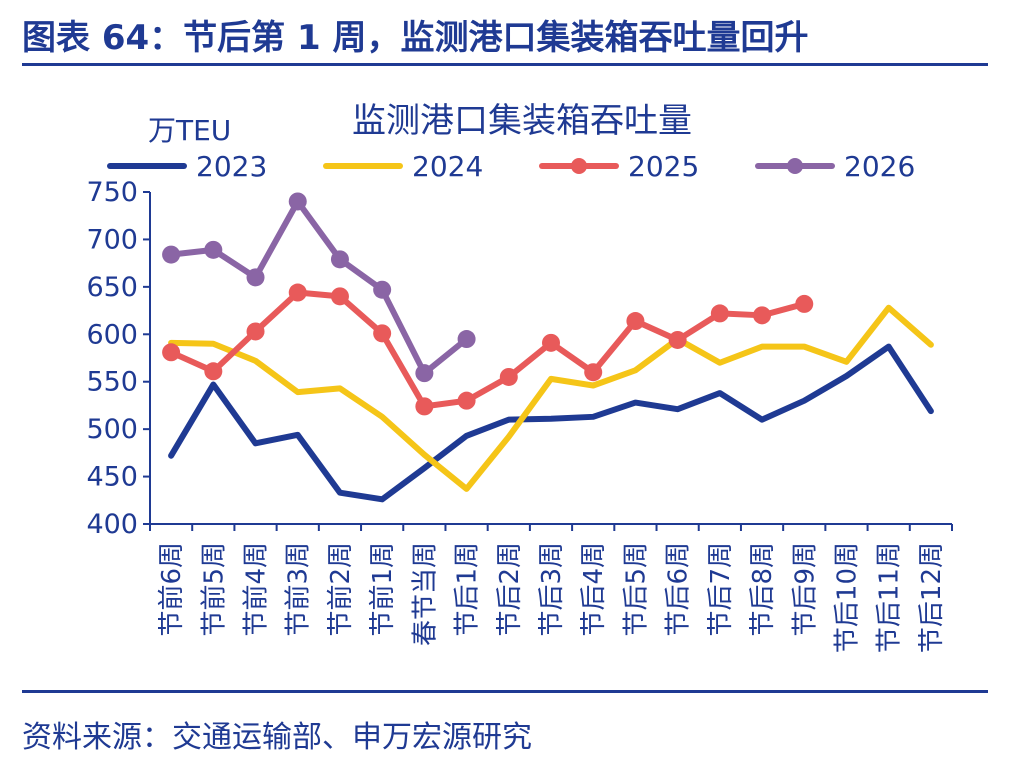  I want to click on figure-title: 图表 64：节后第 1 周，监测港口集装箱吞吐量回升, so click(415, 38).